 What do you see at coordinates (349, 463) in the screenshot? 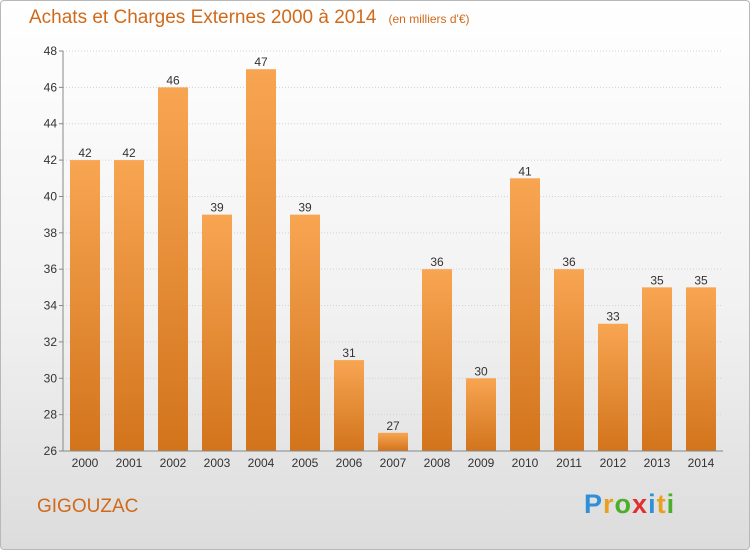
I see `x-tick-label: 2006` at bounding box center [349, 463].